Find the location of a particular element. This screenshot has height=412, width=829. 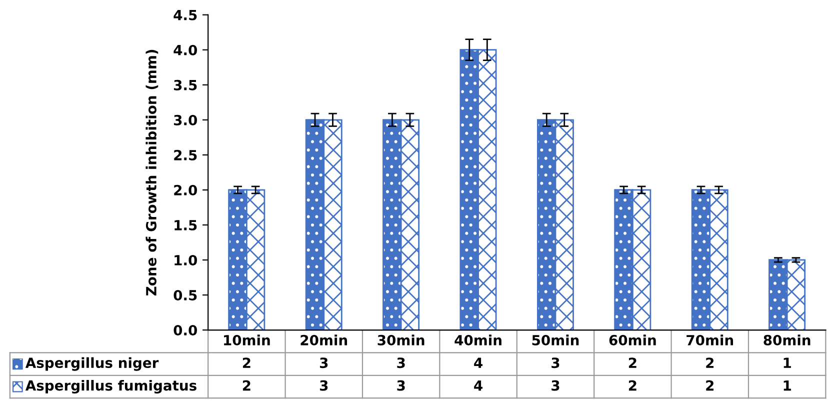

y-tick-label: 4.5 is located at coordinates (185, 15).